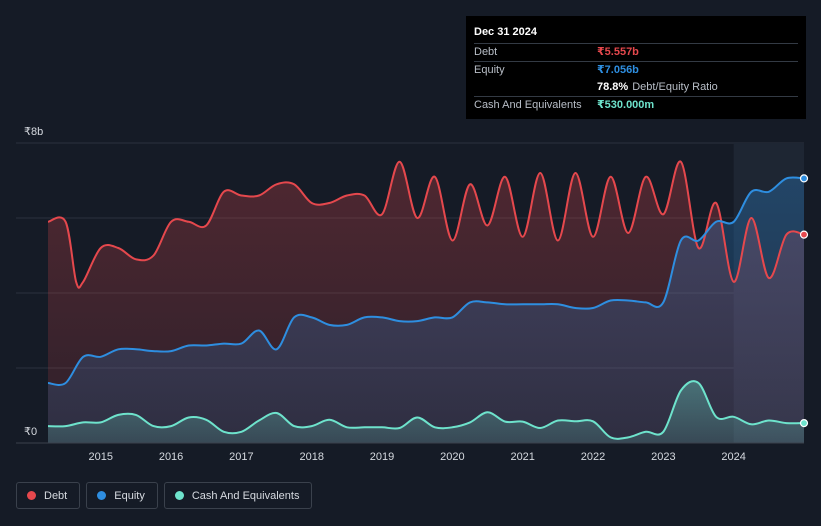 The image size is (821, 526). What do you see at coordinates (626, 105) in the screenshot?
I see `tooltip-cash-value: ₹530.000m` at bounding box center [626, 105].